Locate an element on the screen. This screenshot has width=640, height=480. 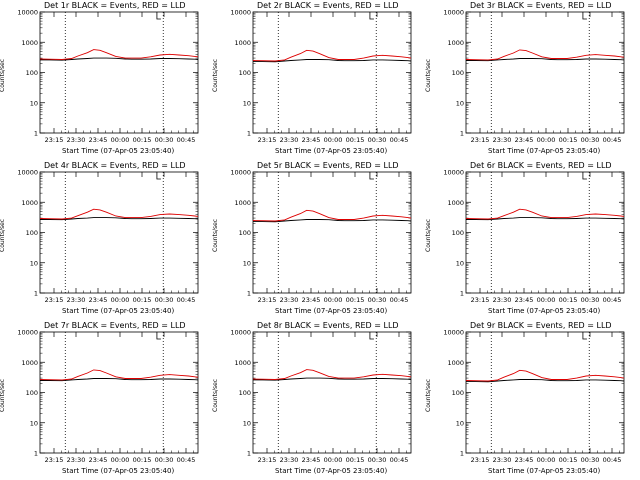
chart-title: Det 3r BLACK = Events, RED = LLD is located at coordinates (541, 5).